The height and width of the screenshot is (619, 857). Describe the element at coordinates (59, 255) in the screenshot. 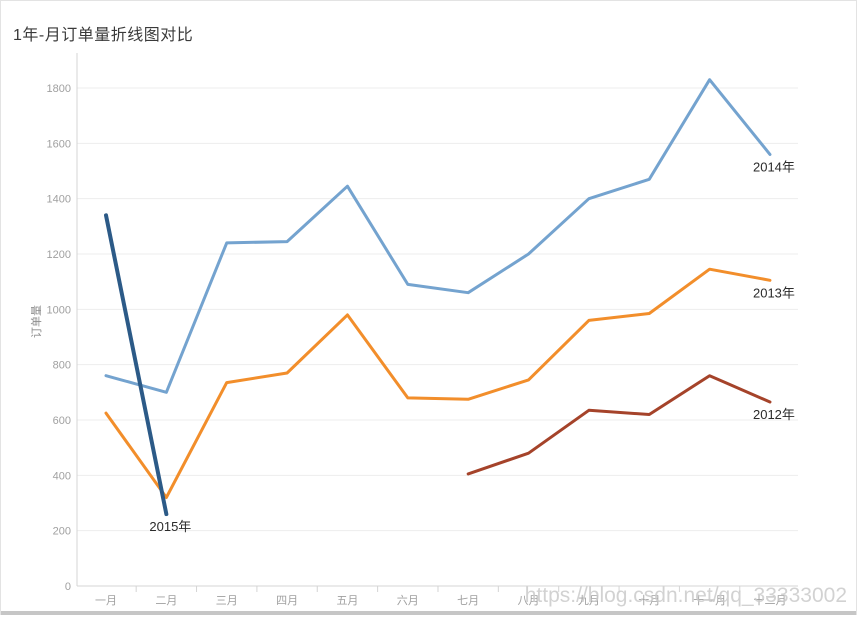

I see `y-tick-label-1200: 1200` at that location.